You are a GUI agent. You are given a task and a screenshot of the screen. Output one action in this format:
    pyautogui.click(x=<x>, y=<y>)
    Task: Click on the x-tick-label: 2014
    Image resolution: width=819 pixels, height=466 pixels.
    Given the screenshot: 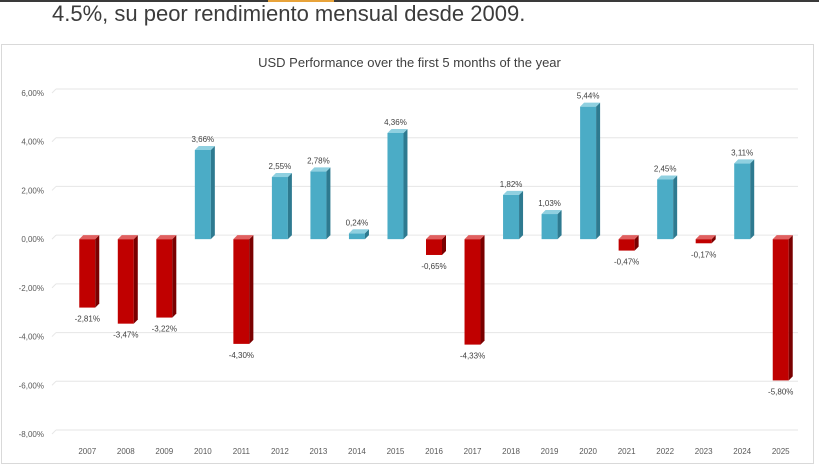 What is the action you would take?
    pyautogui.click(x=357, y=451)
    